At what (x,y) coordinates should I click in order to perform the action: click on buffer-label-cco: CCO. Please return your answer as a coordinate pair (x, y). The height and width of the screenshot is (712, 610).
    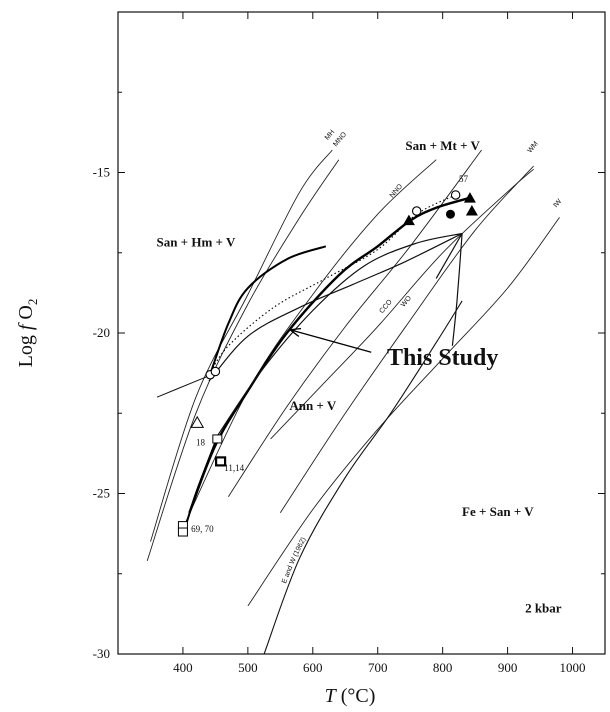
    Looking at the image, I should click on (386, 306).